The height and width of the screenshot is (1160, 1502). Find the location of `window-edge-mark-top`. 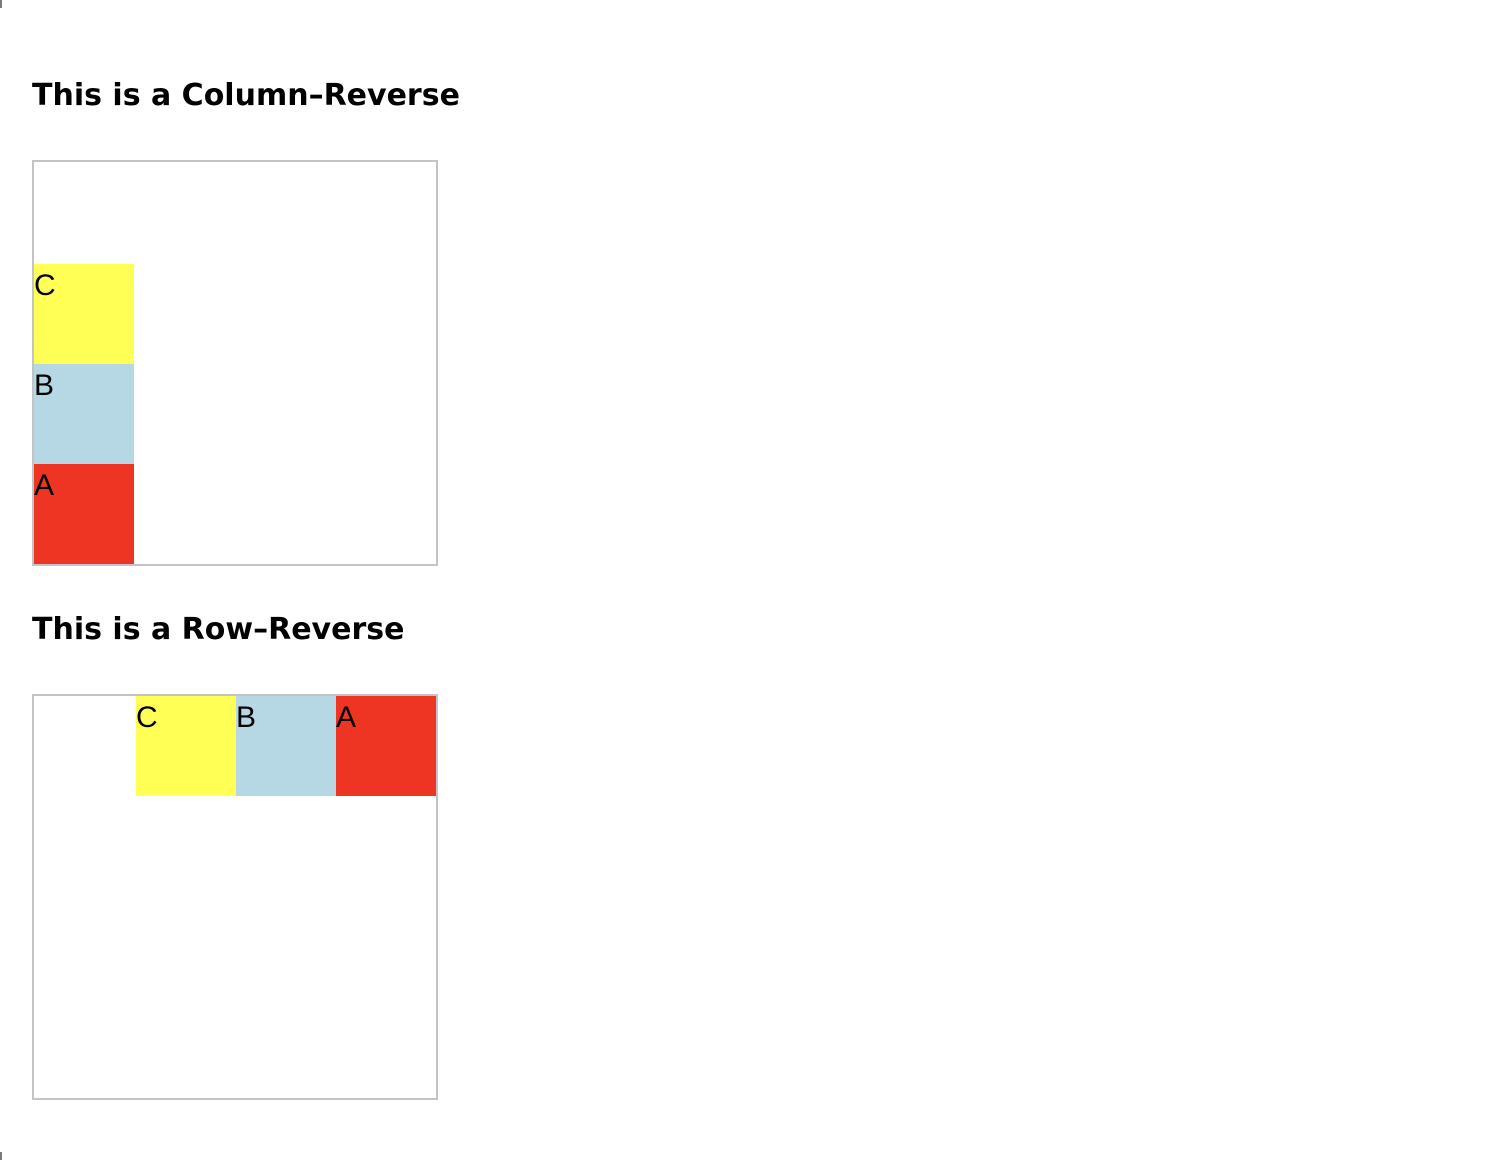

window-edge-mark-top is located at coordinates (1, 4).